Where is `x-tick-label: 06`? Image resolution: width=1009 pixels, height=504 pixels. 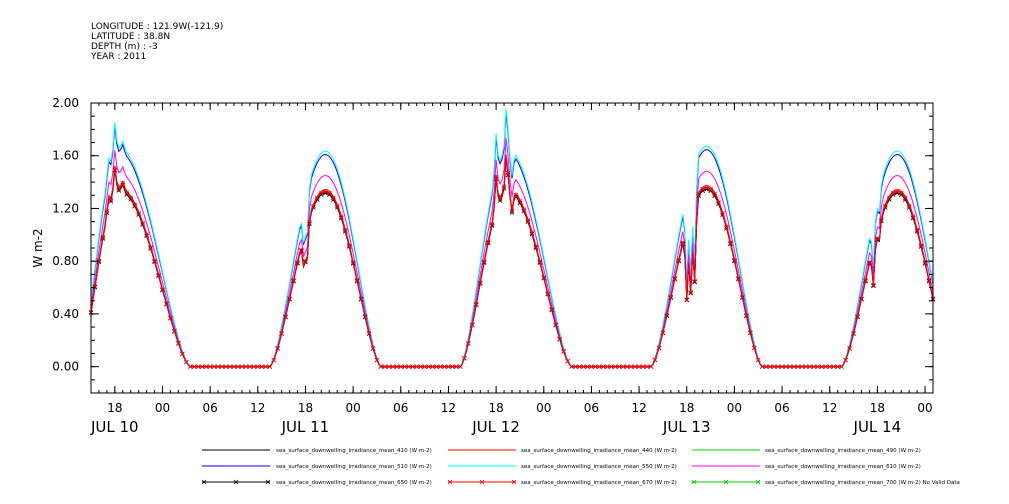 x-tick-label: 06 is located at coordinates (400, 408).